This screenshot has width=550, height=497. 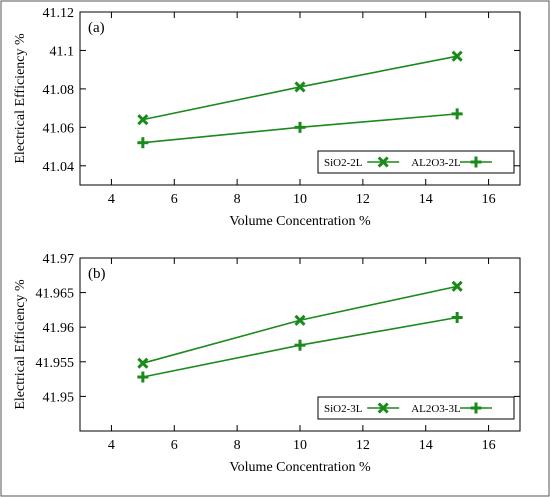 I want to click on y-tick-label: 41.955, so click(x=55, y=363).